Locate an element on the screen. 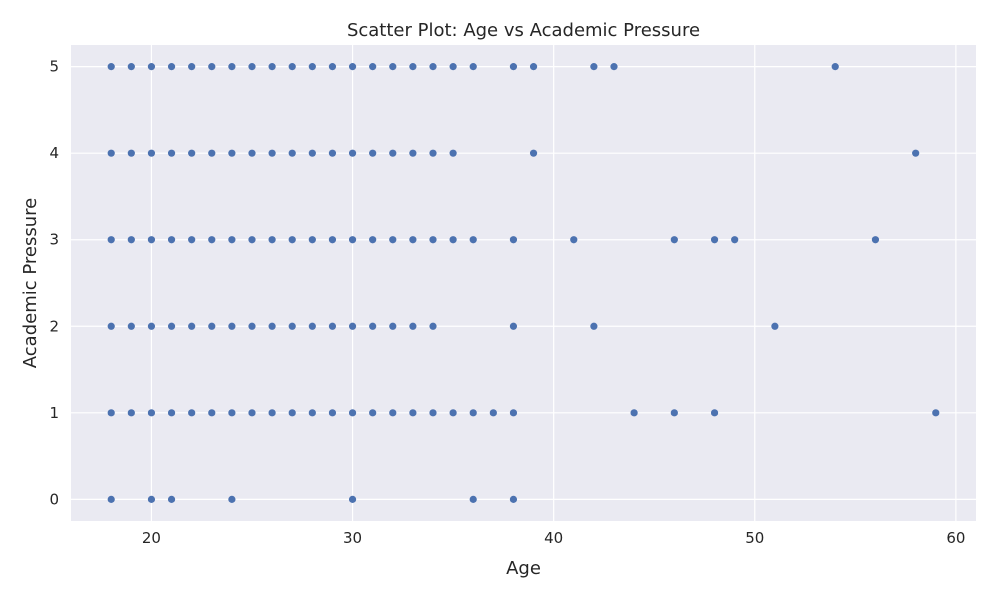 This screenshot has height=600, width=1000. x-tick-label: 30 is located at coordinates (352, 538).